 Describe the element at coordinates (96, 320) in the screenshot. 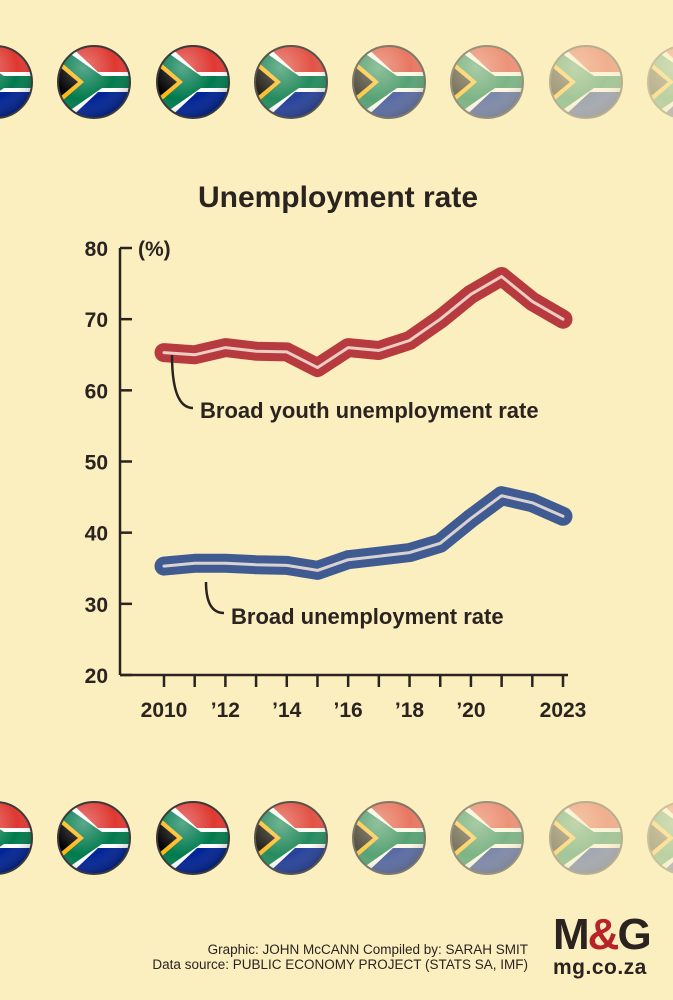

I see `y-tick-label: 70` at that location.